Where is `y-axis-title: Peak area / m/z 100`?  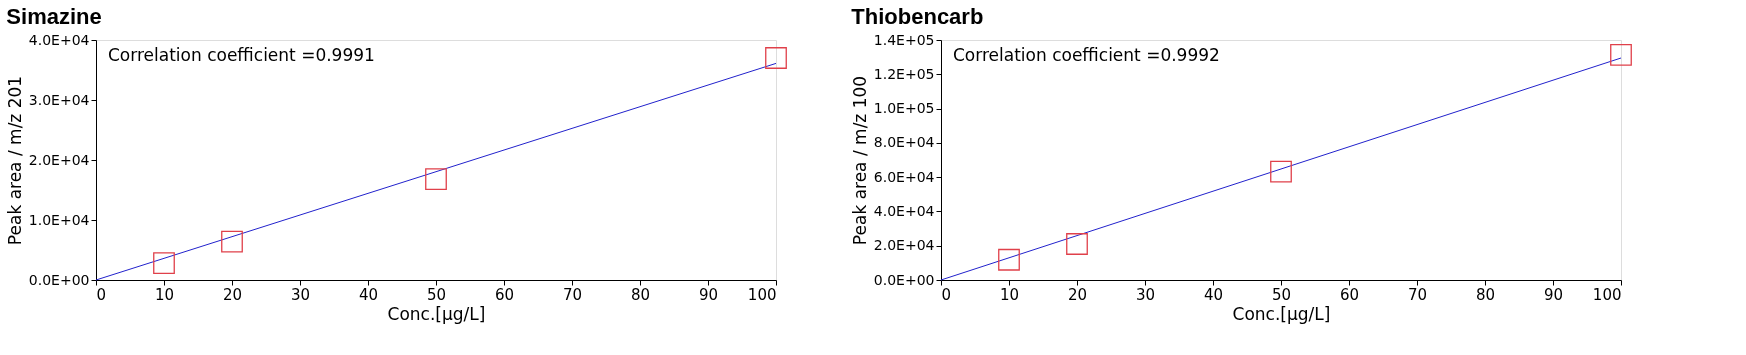
y-axis-title: Peak area / m/z 100 is located at coordinates (859, 160).